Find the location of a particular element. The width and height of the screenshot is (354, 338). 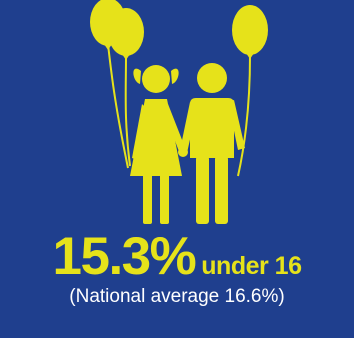

boy-icon is located at coordinates (212, 143).